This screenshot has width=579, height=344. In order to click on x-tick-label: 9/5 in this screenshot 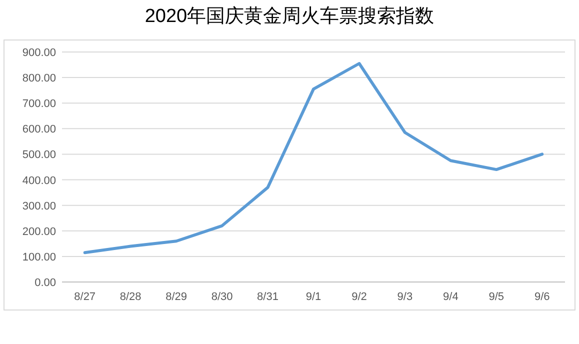, I will do `click(496, 297)`.